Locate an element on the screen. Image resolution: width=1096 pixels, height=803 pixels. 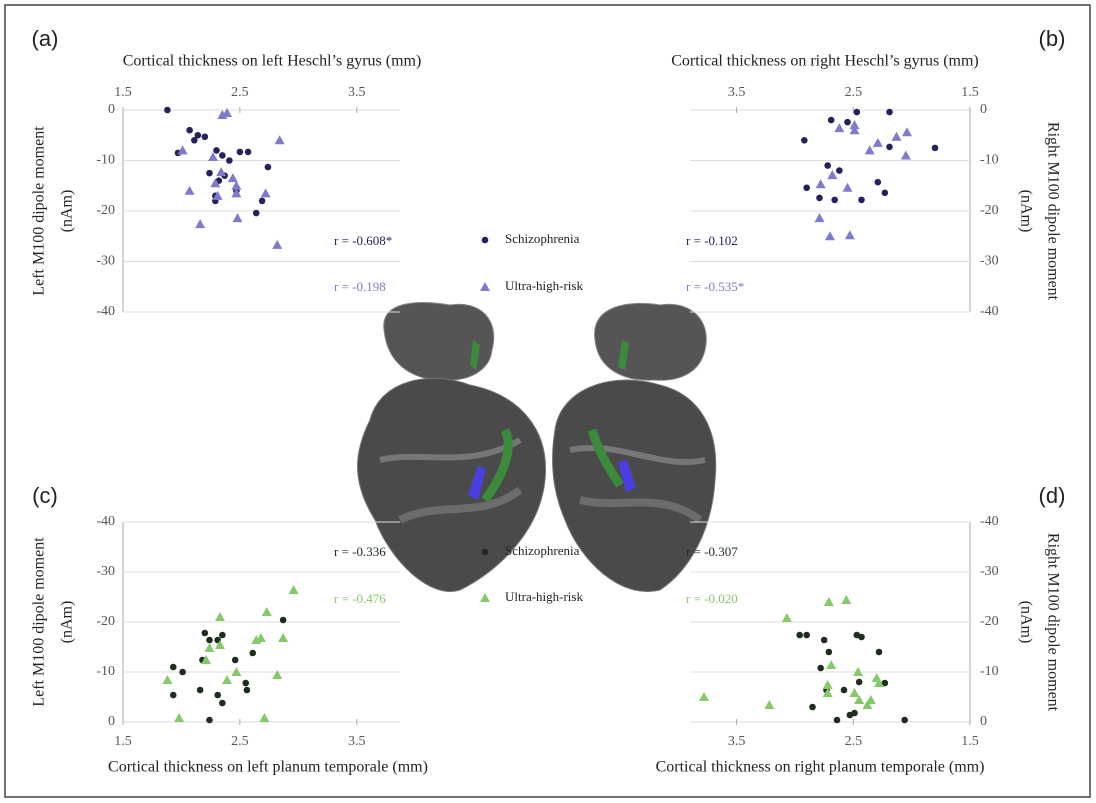
annotation: r = -0.476 is located at coordinates (360, 598).